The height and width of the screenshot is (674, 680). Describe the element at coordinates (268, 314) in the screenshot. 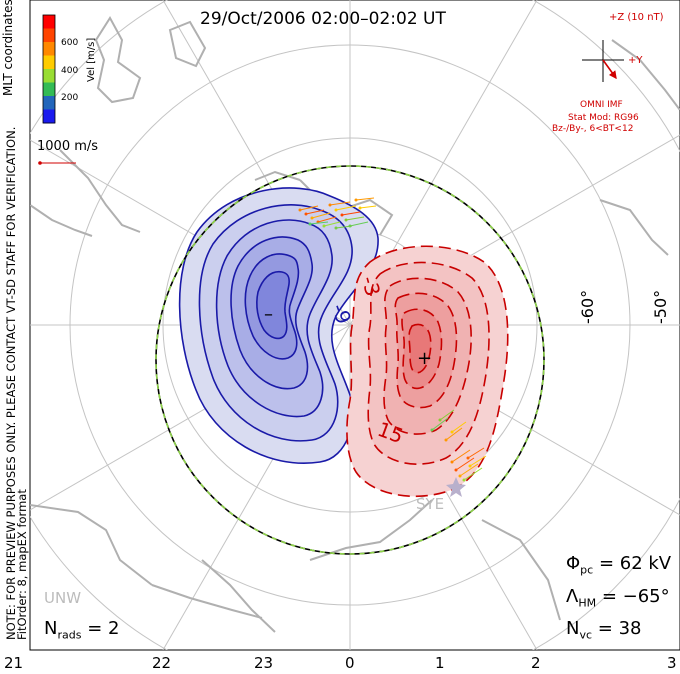

I see `potential-min-marker: –` at that location.